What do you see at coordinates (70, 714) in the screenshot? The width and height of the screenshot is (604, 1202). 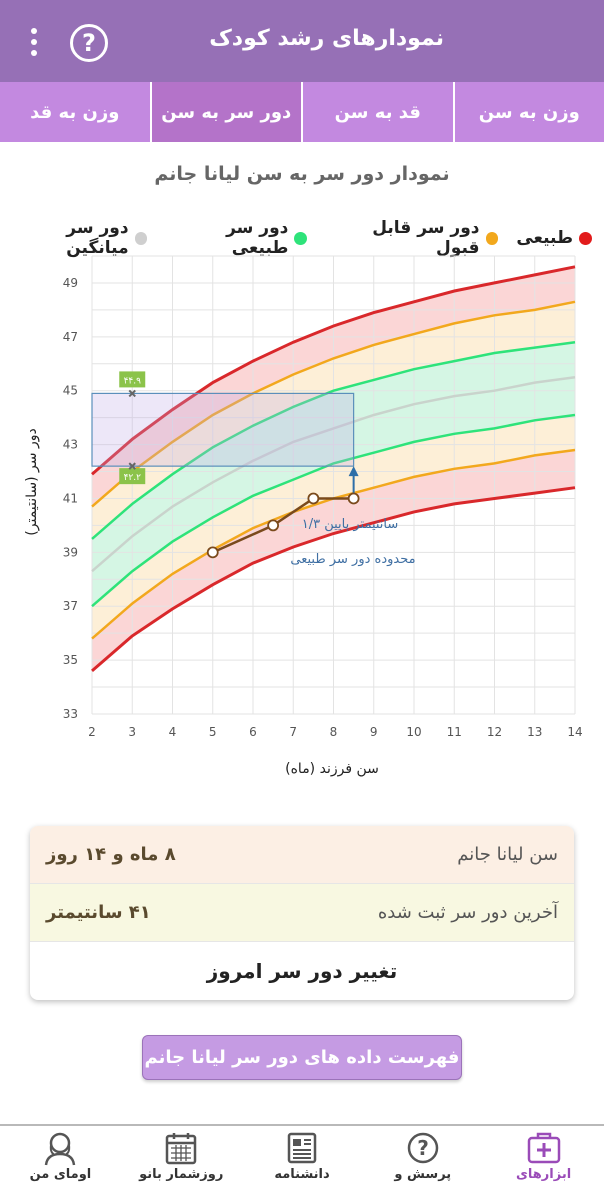 I see `y-tick-label: 33` at bounding box center [70, 714].